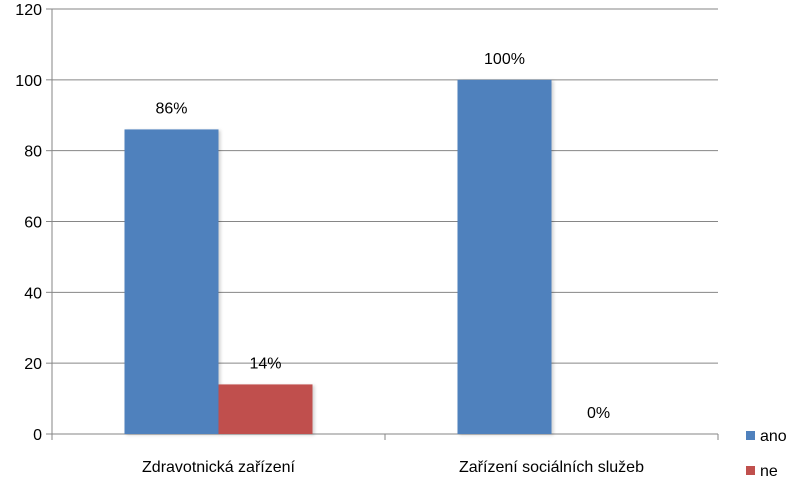 The image size is (808, 479). What do you see at coordinates (598, 413) in the screenshot?
I see `data-label-ne-1: 0%` at bounding box center [598, 413].